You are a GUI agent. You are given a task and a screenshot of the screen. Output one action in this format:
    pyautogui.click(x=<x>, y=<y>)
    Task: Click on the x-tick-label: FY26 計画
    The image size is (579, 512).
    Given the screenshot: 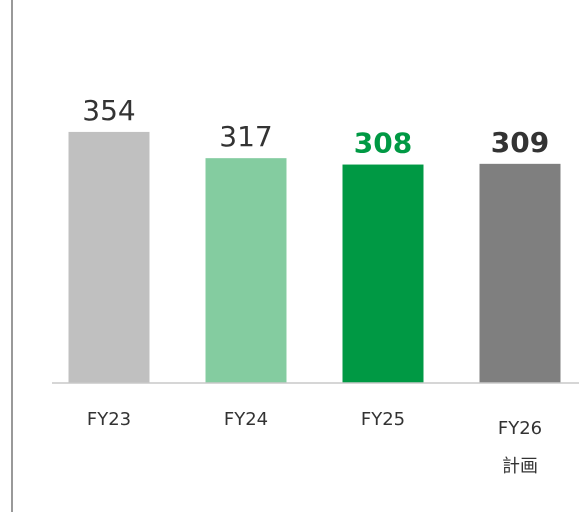 What is the action you would take?
    pyautogui.click(x=520, y=447)
    